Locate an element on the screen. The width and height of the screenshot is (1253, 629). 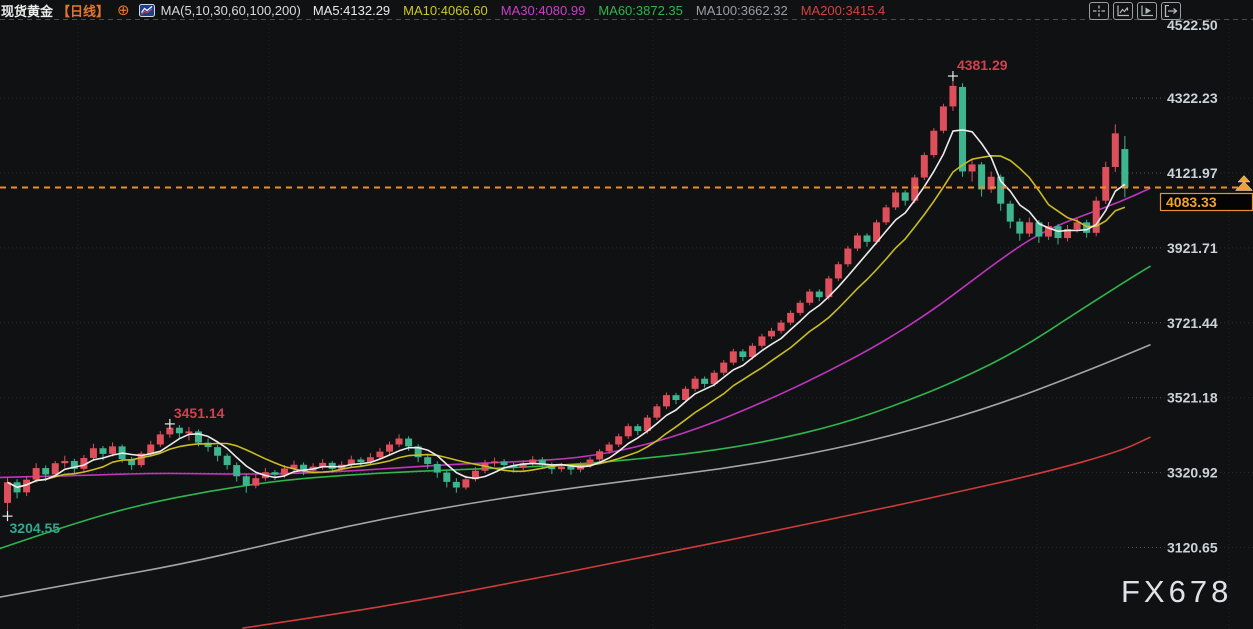
low-price-annotation: 3204.55 is located at coordinates (35, 528).